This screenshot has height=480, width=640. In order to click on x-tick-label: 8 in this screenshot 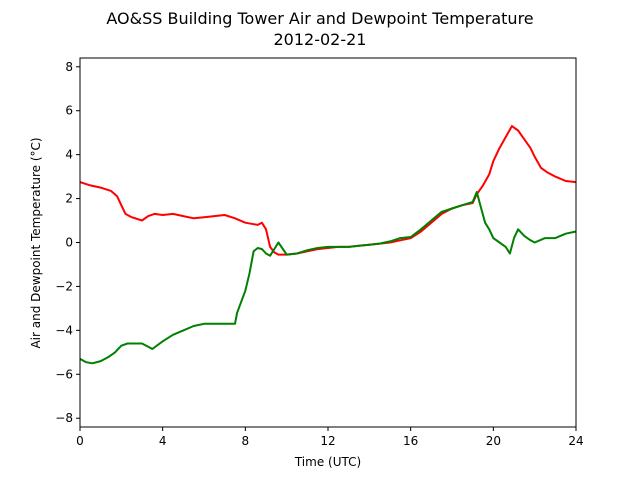, I will do `click(246, 441)`.